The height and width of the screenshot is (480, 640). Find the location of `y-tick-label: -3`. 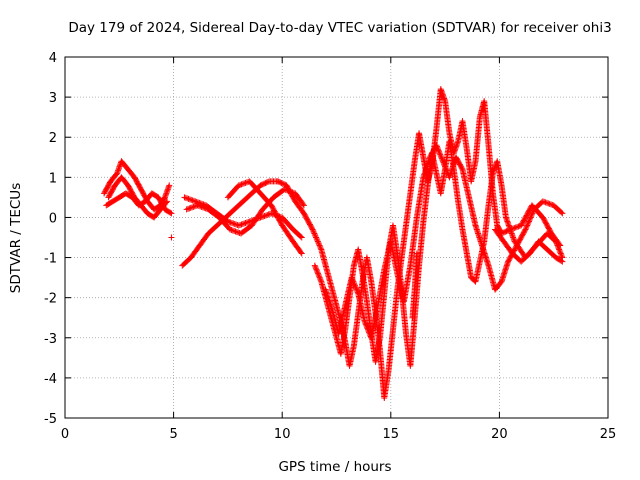

y-tick-label: -3 is located at coordinates (50, 339).